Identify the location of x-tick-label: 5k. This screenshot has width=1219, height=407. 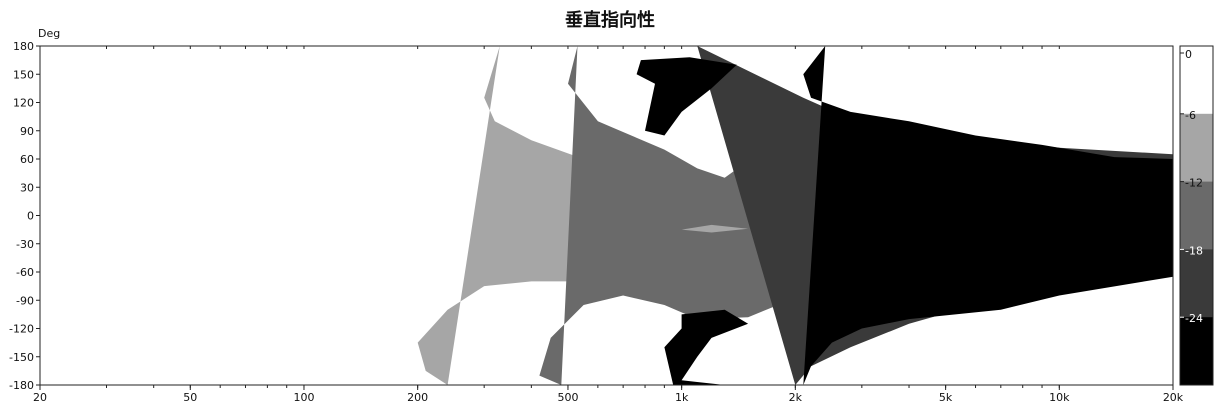
(946, 397).